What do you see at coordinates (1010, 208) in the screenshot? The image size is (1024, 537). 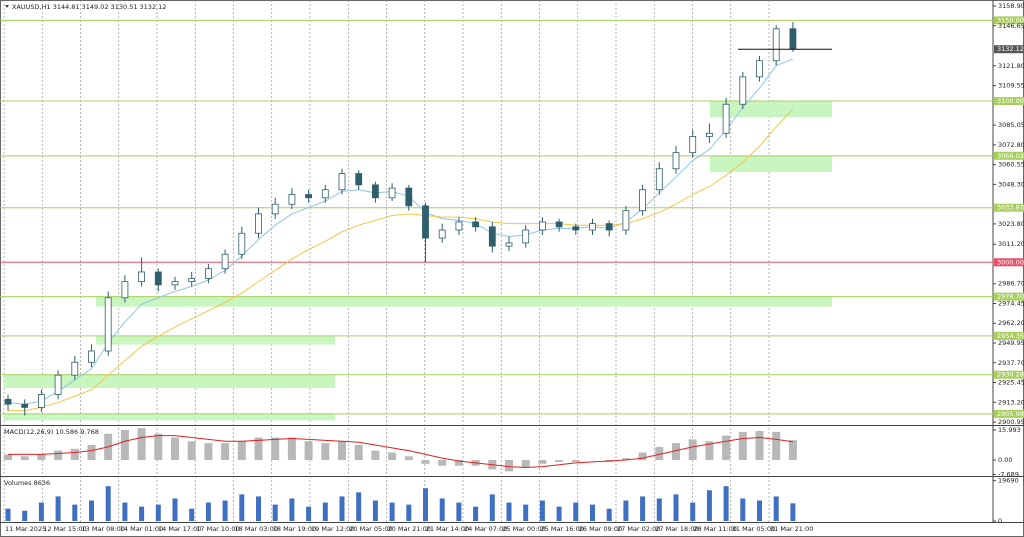 I see `level-label: 3033.83` at bounding box center [1010, 208].